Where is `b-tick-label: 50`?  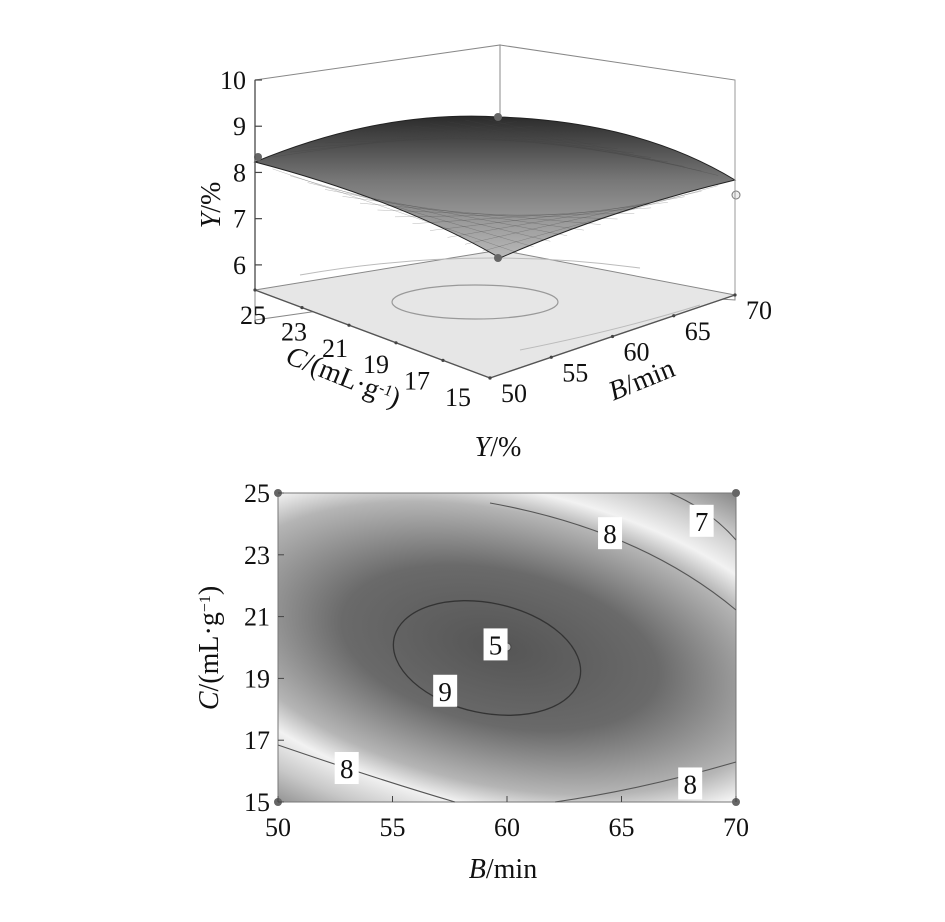
b-tick-label: 50 is located at coordinates (514, 393).